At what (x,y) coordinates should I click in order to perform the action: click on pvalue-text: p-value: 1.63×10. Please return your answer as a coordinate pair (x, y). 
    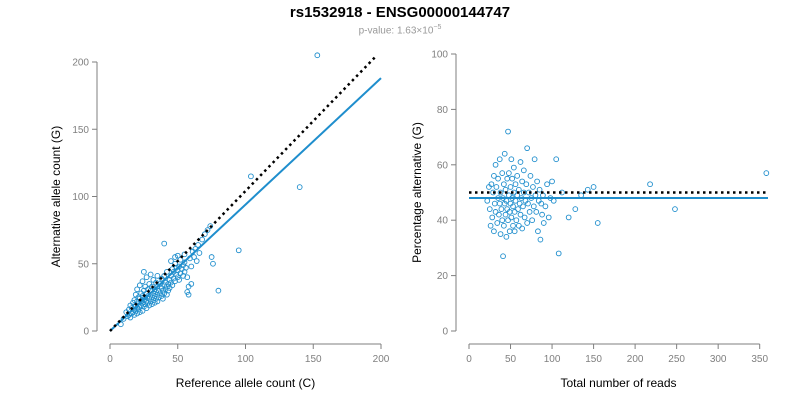
    Looking at the image, I should click on (396, 31).